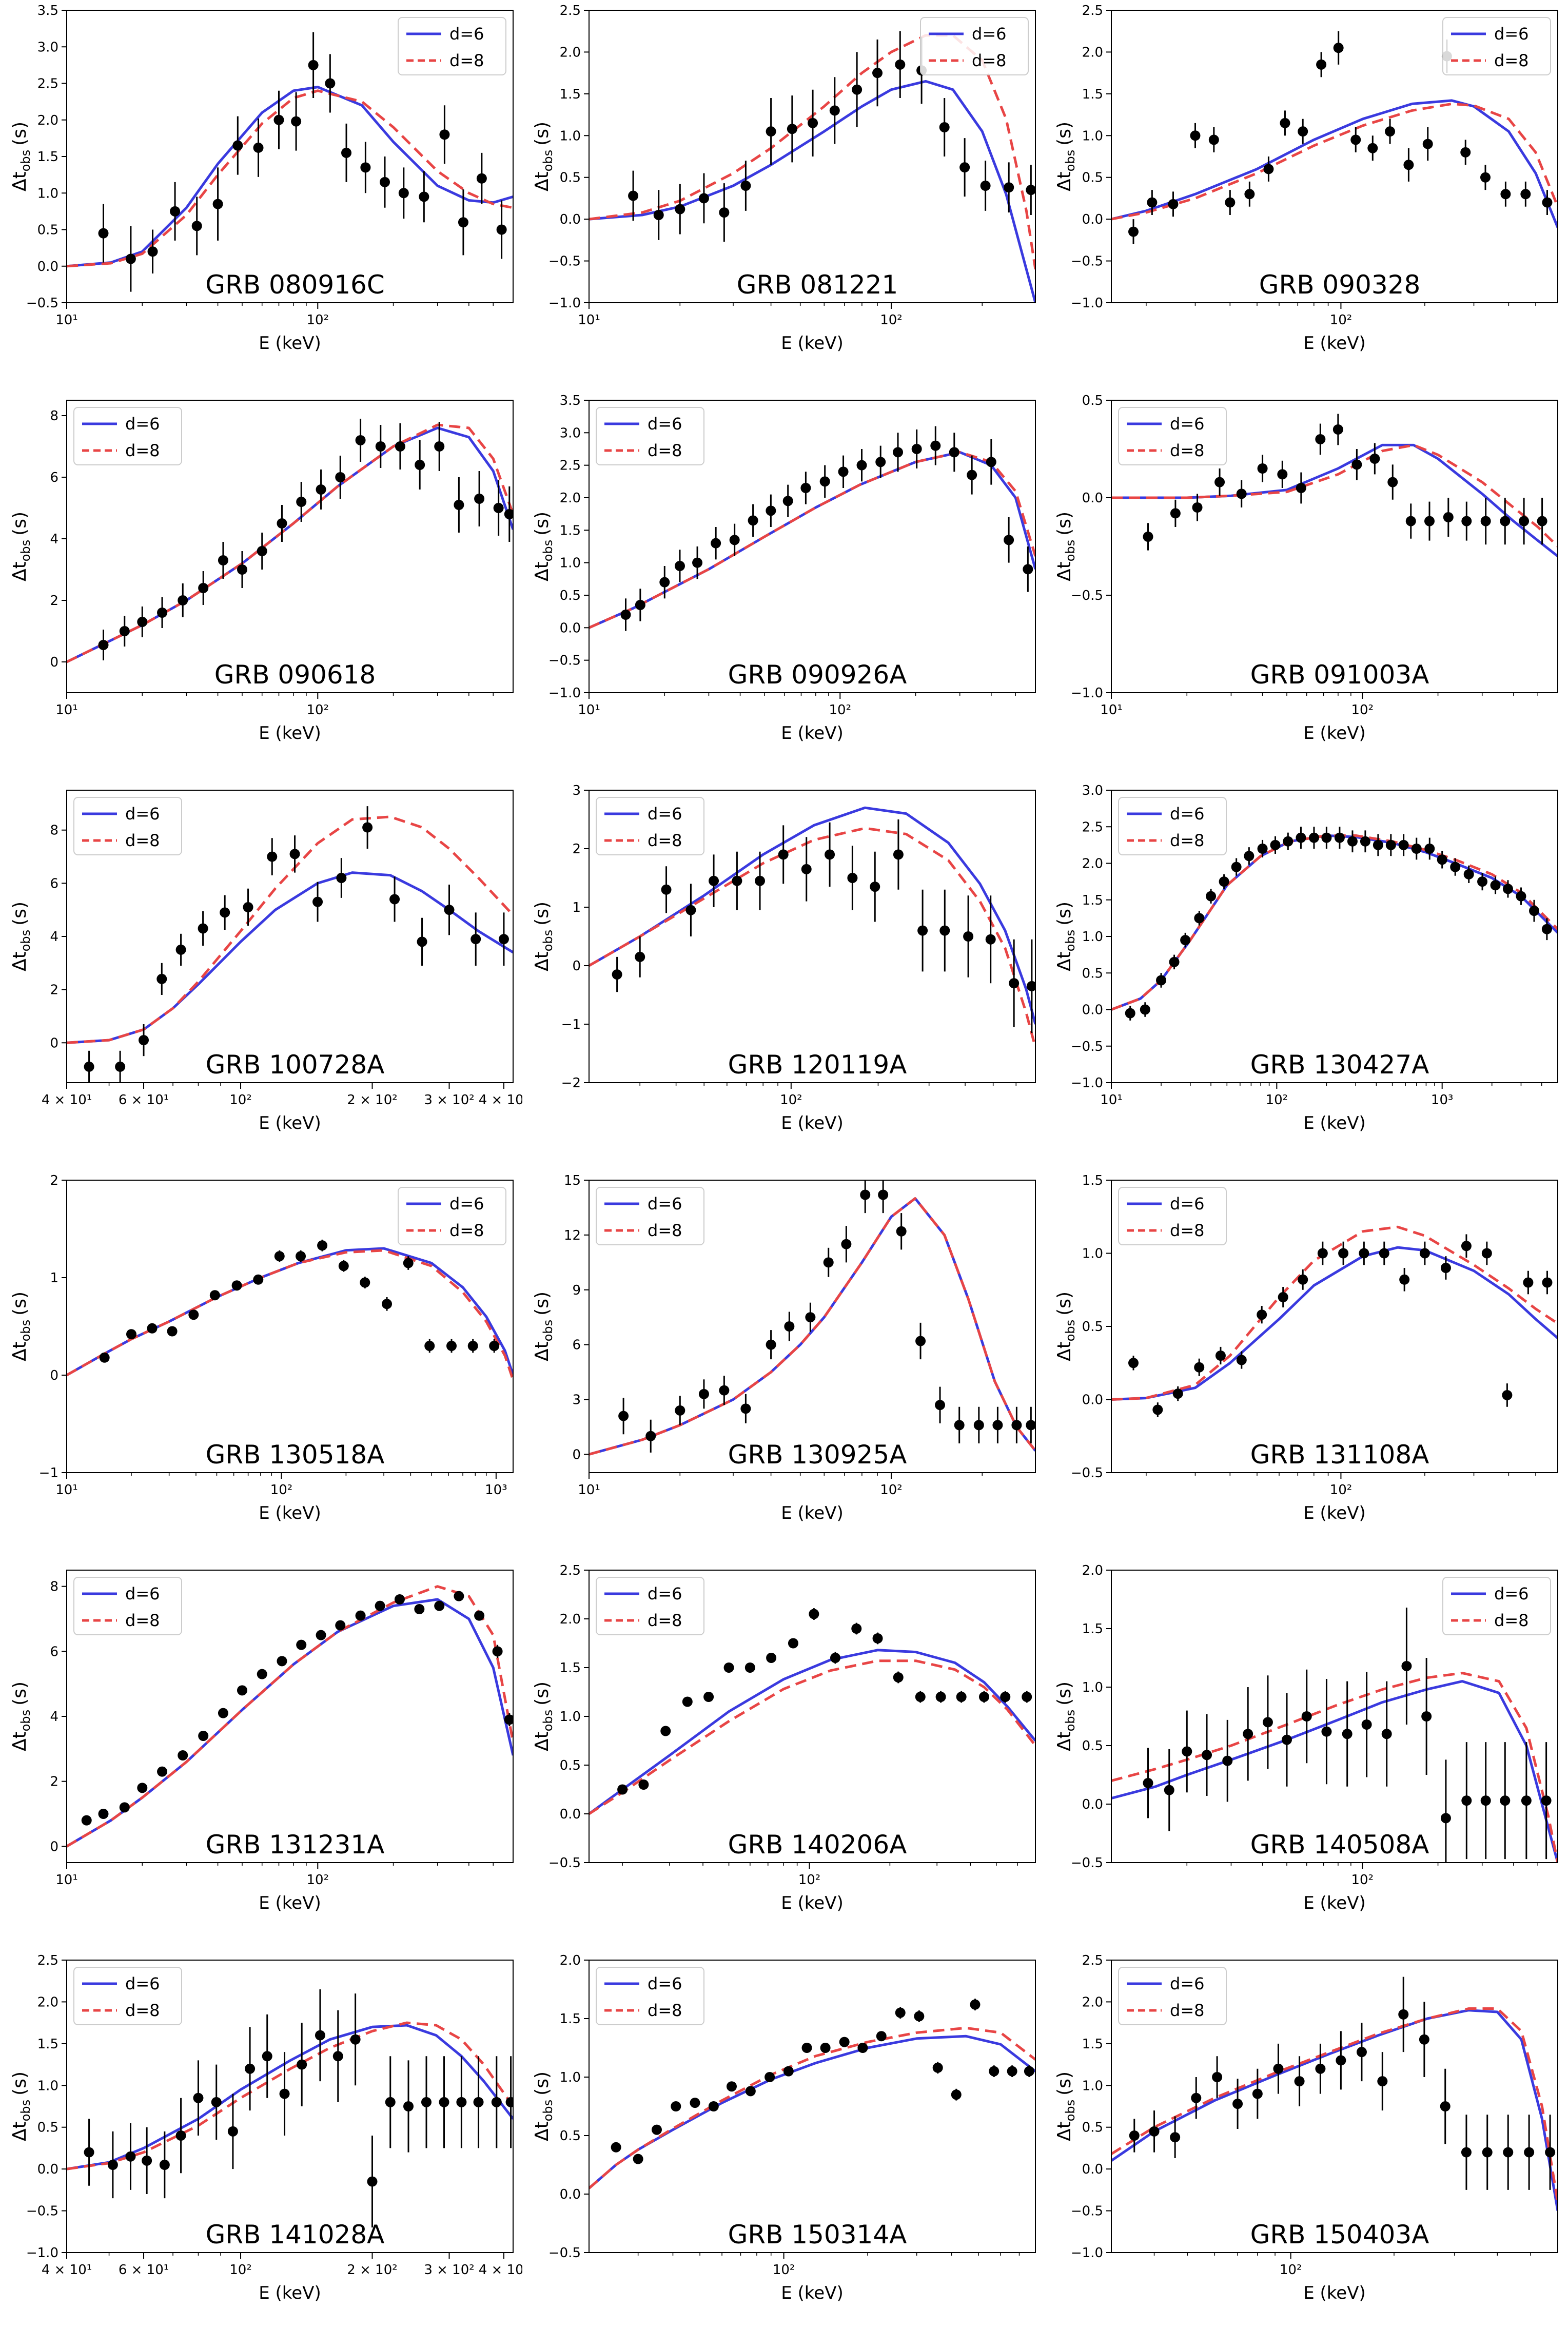 The height and width of the screenshot is (2328, 1568). What do you see at coordinates (290, 543) in the screenshot?
I see `model-curve-d8` at bounding box center [290, 543].